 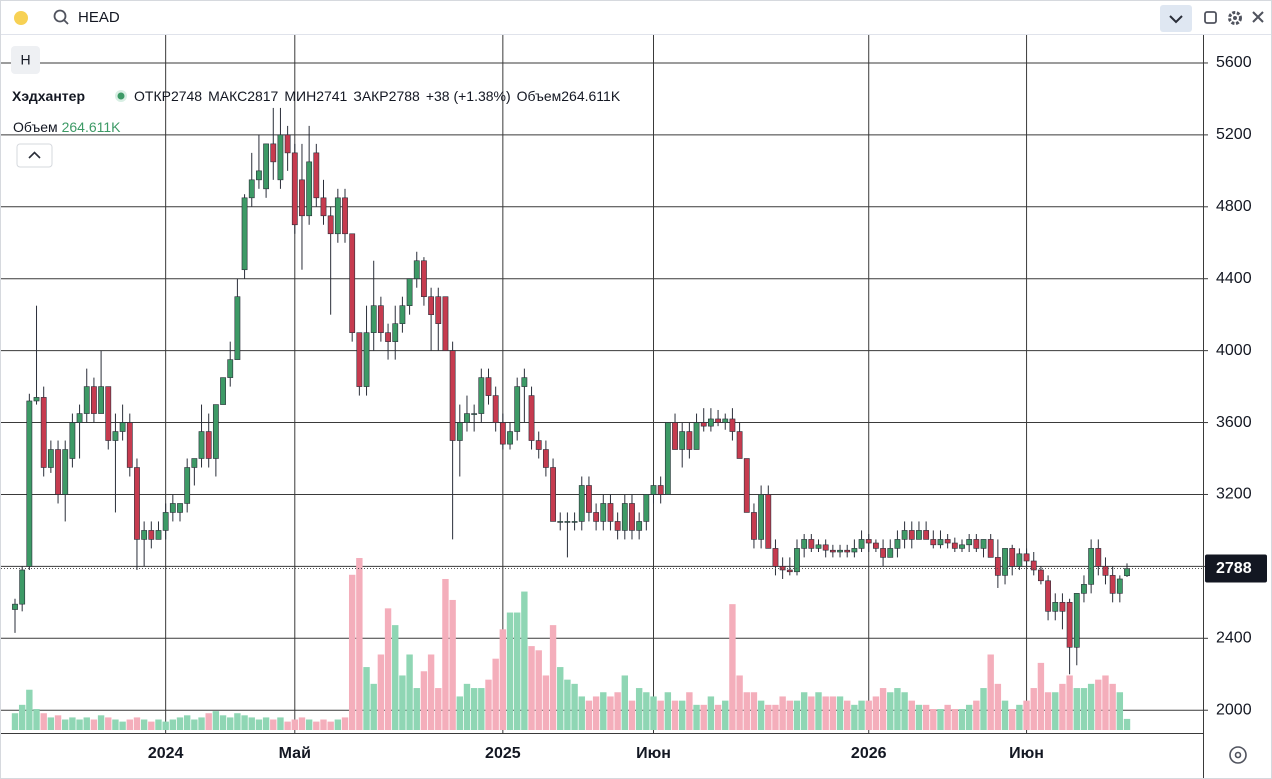 What do you see at coordinates (61, 17) in the screenshot?
I see `search-icon` at bounding box center [61, 17].